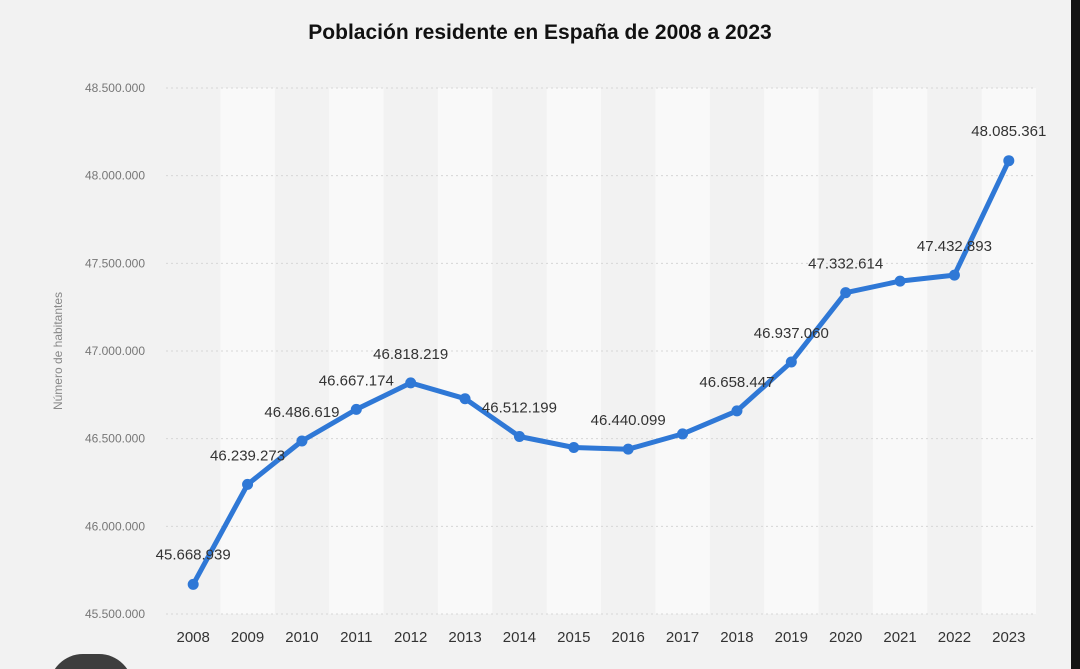 This screenshot has height=669, width=1080. What do you see at coordinates (736, 637) in the screenshot?
I see `x-tick-label: 2018` at bounding box center [736, 637].